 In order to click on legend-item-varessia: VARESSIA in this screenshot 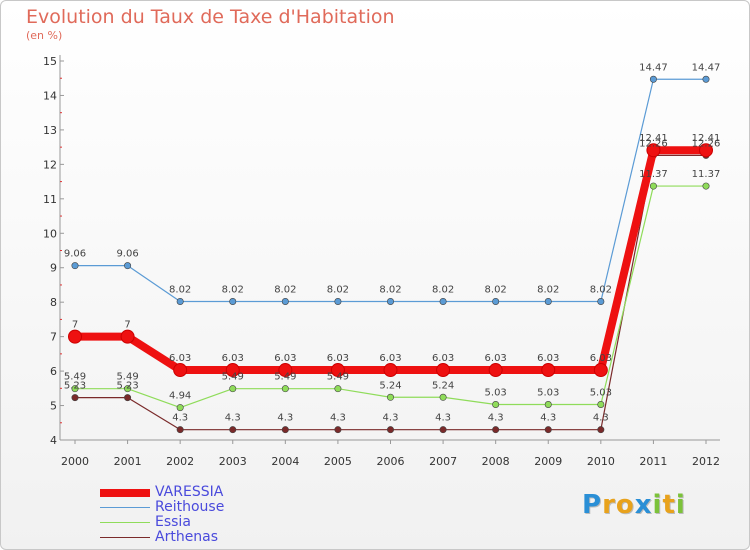, I will do `click(200, 492)`.